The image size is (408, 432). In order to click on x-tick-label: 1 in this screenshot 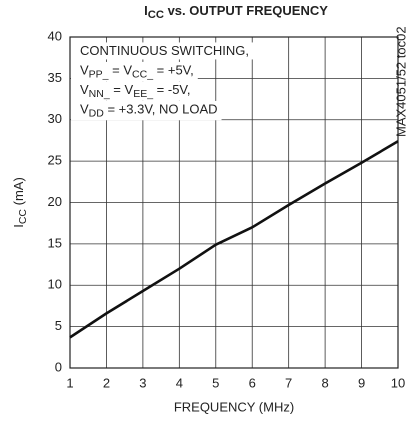, I will do `click(69, 382)`.